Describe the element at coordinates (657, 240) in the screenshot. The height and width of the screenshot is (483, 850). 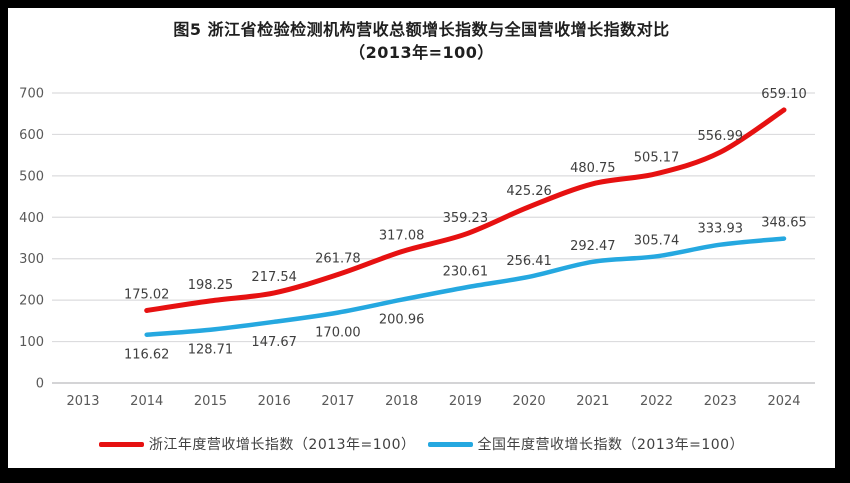
I see `data-label: 305.74` at that location.